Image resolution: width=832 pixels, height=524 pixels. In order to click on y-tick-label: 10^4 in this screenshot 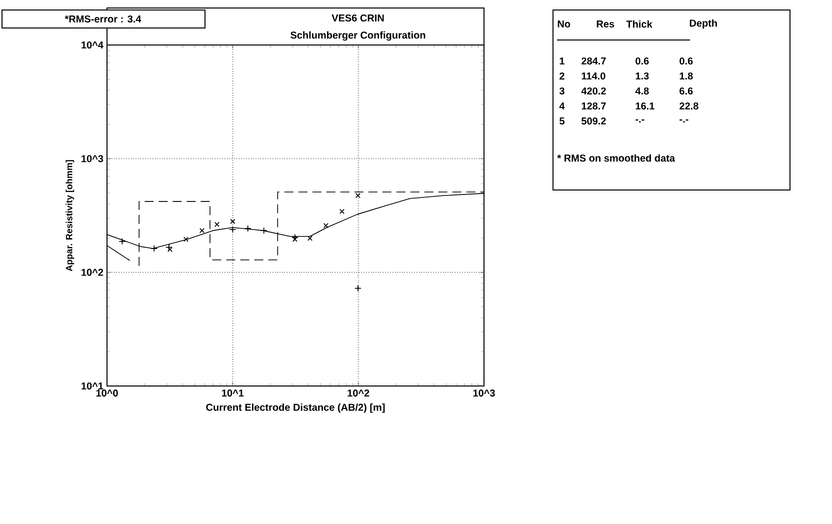, I will do `click(93, 45)`.